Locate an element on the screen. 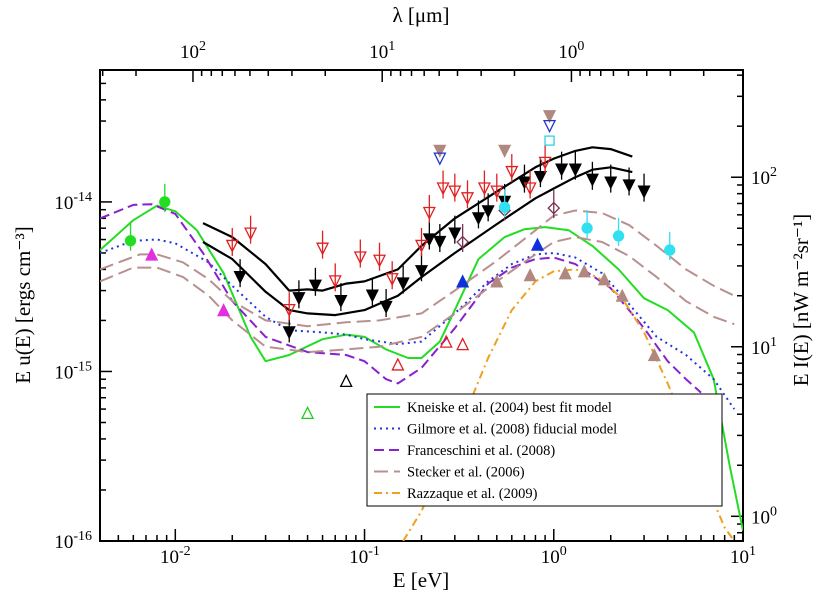  top-tick-label: 10¹ is located at coordinates (382, 51).